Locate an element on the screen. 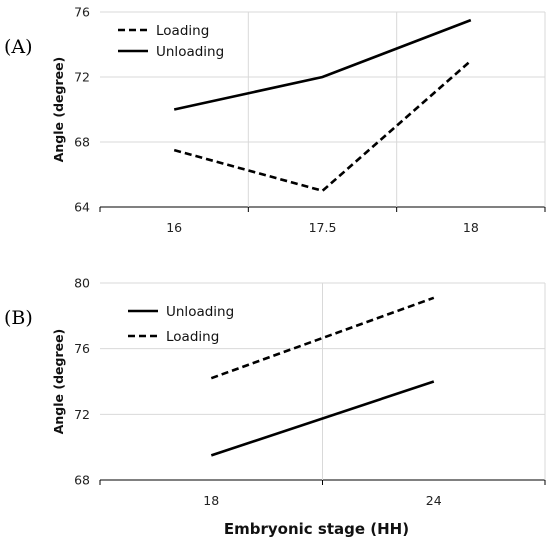 Image resolution: width=550 pixels, height=542 pixels. x-tick-label: 17.5 is located at coordinates (323, 227).